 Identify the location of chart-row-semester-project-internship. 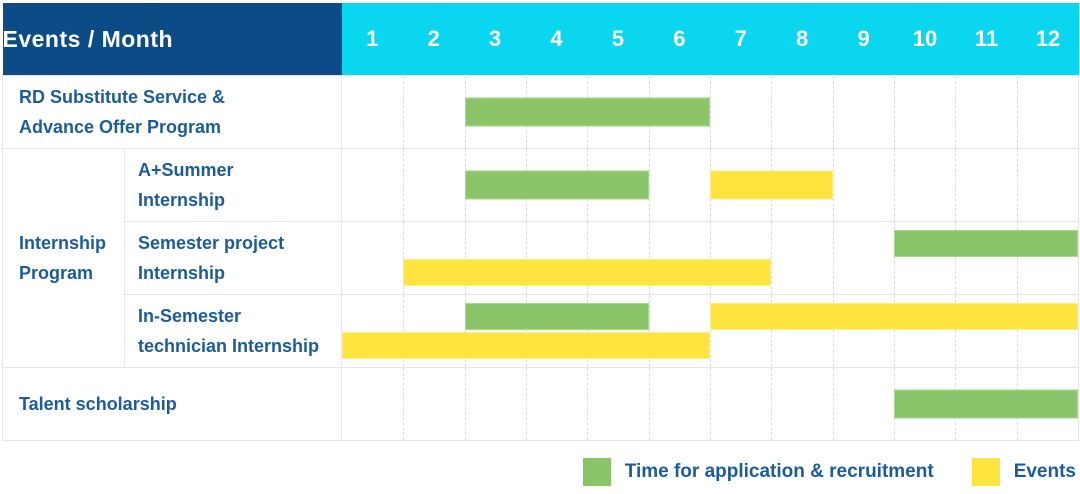
(710, 258).